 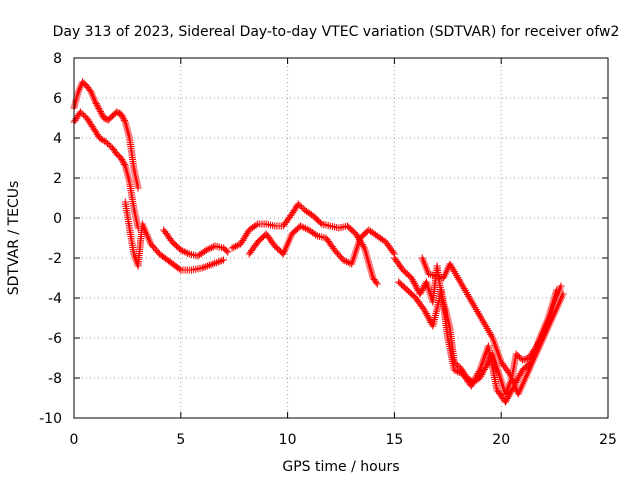 What do you see at coordinates (57, 139) in the screenshot?
I see `y-tick-label: 4` at bounding box center [57, 139].